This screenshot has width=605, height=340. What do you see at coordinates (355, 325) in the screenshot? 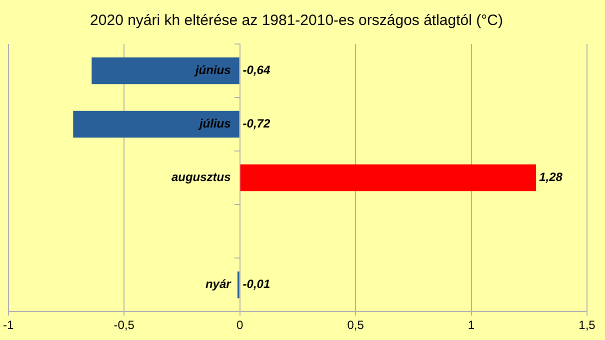
I see `x-tick-label: 0,5` at bounding box center [355, 325].